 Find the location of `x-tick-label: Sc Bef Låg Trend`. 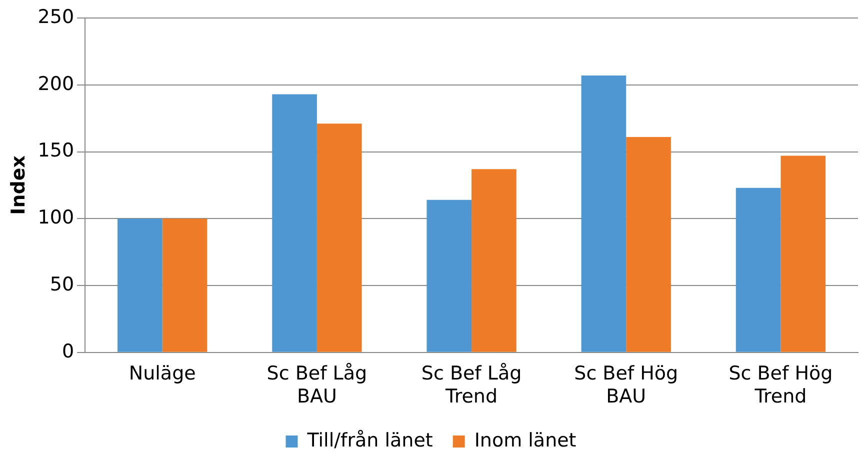

x-tick-label: Sc Bef Låg Trend is located at coordinates (471, 385).